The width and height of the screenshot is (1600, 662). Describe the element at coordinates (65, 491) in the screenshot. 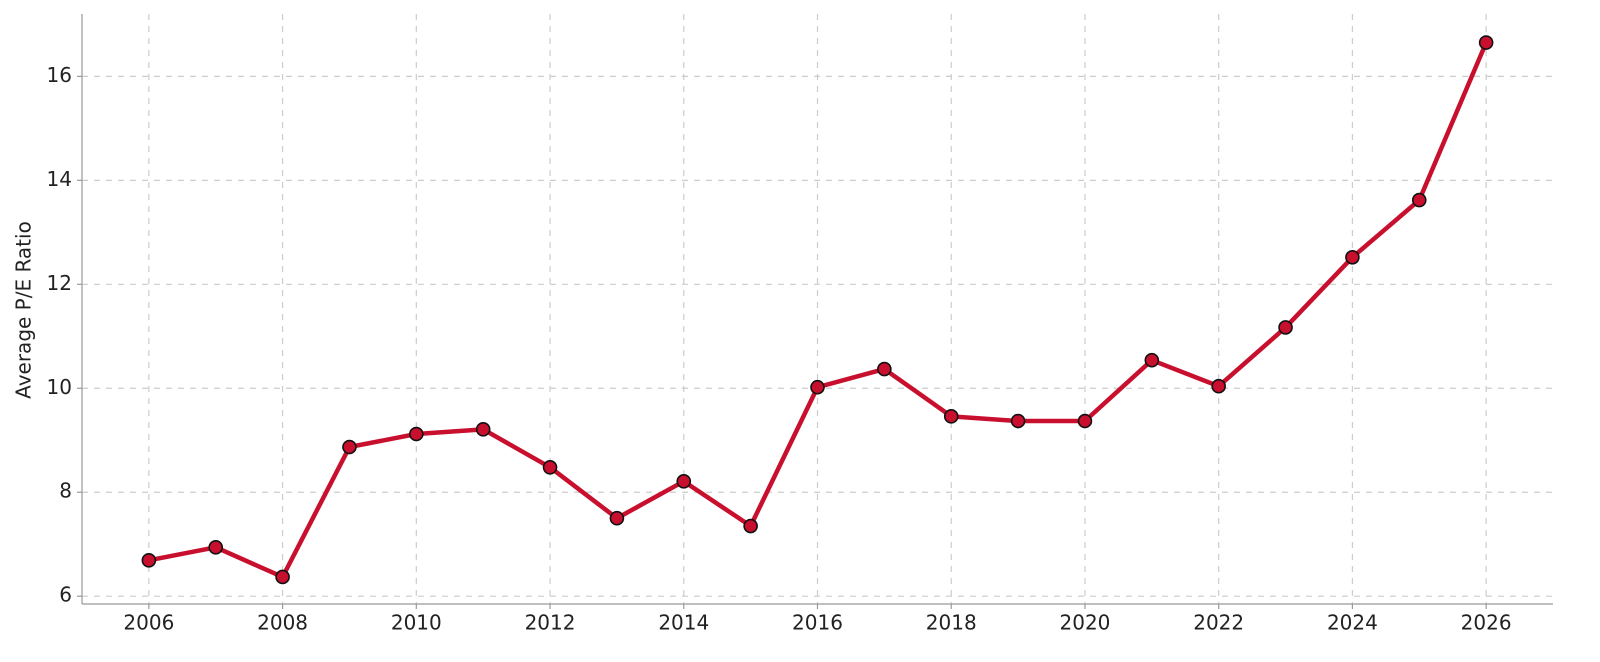

I see `y-tick-label: 8` at that location.